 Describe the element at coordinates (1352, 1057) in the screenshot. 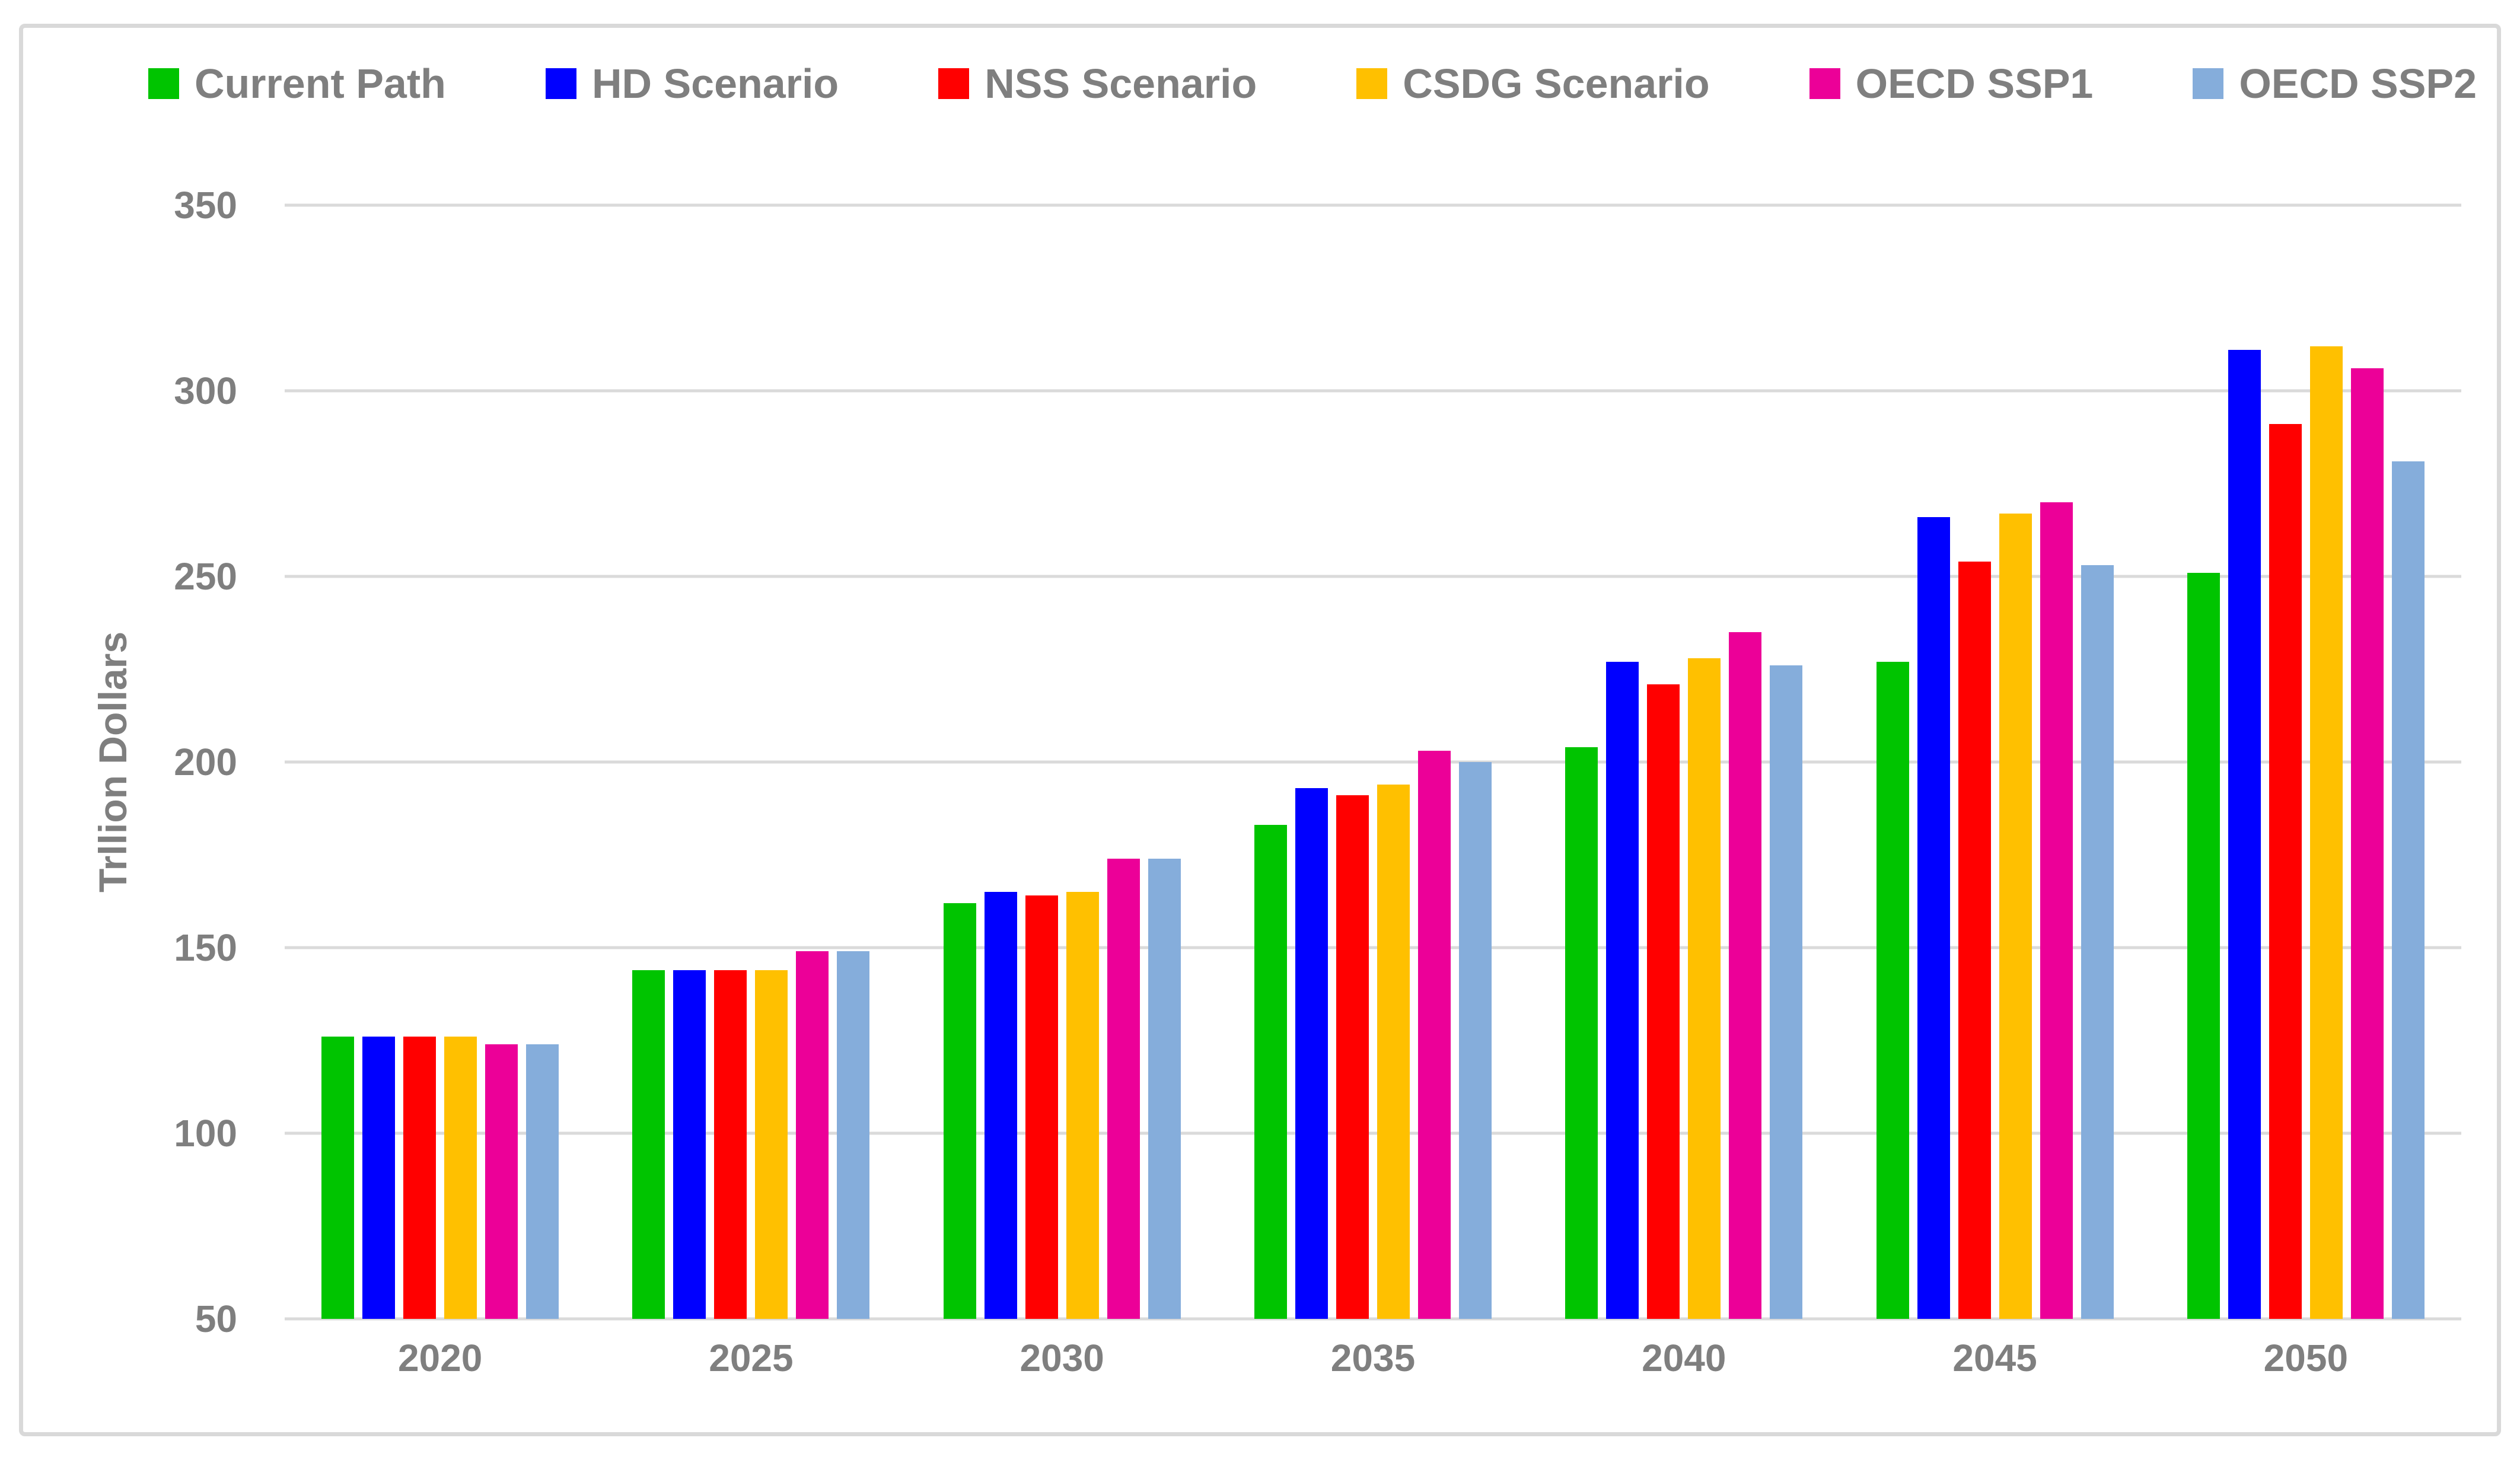

I see `bar-2035-nss-scenario` at that location.